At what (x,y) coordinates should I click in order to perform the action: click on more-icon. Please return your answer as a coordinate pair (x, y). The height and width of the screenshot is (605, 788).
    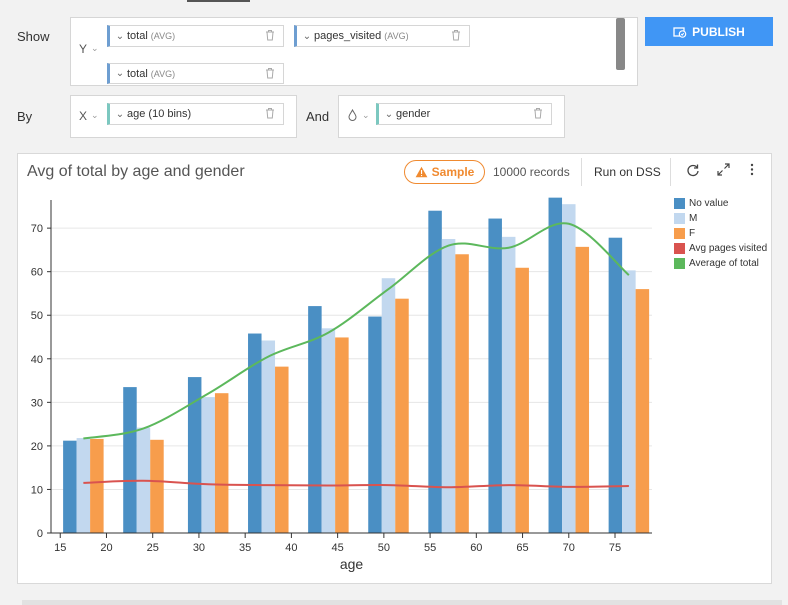
    Looking at the image, I should click on (752, 171).